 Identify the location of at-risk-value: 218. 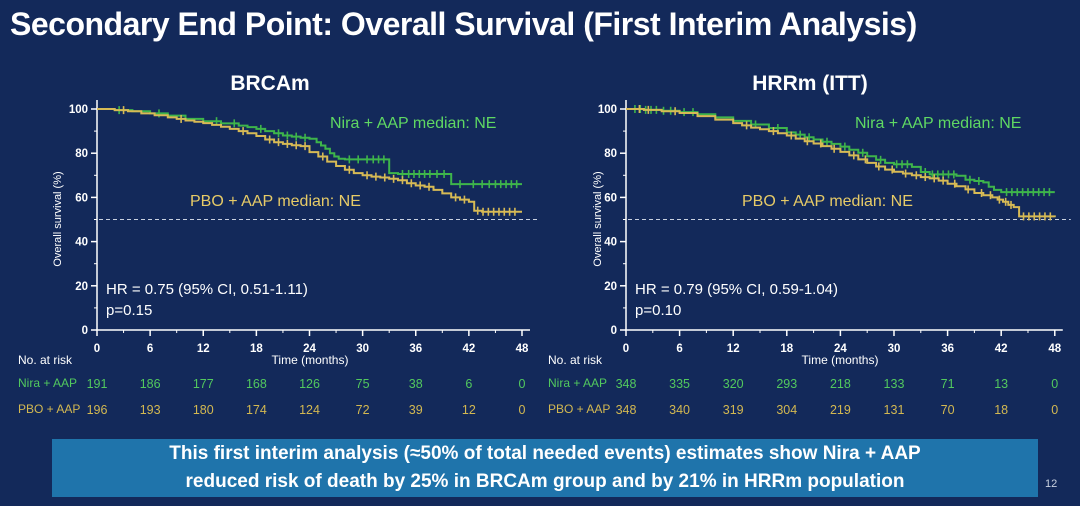
(840, 384).